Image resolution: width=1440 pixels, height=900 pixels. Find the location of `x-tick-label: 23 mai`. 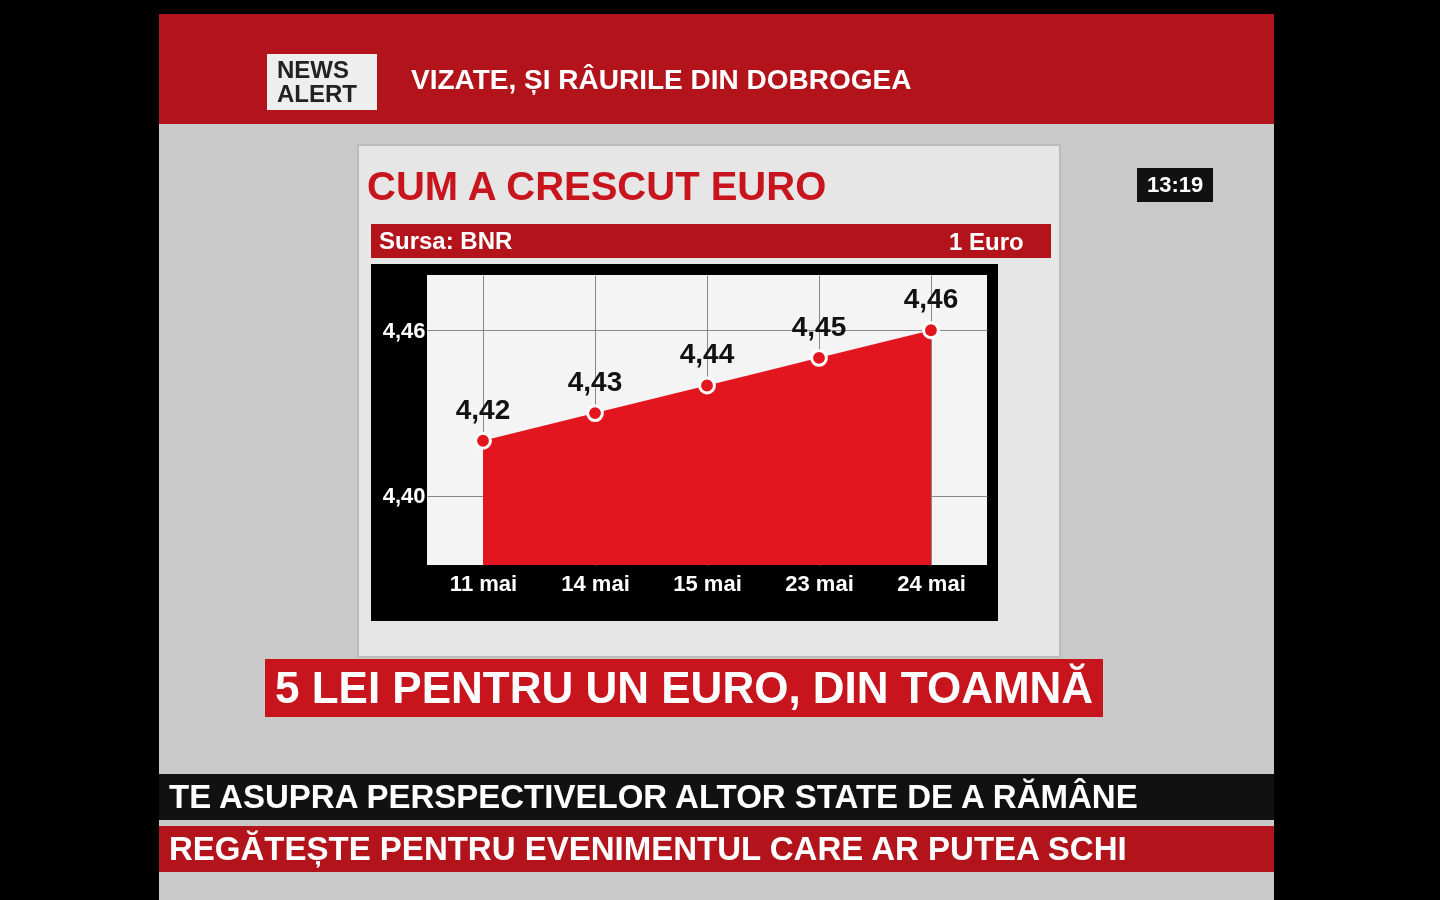

x-tick-label: 23 mai is located at coordinates (819, 583).